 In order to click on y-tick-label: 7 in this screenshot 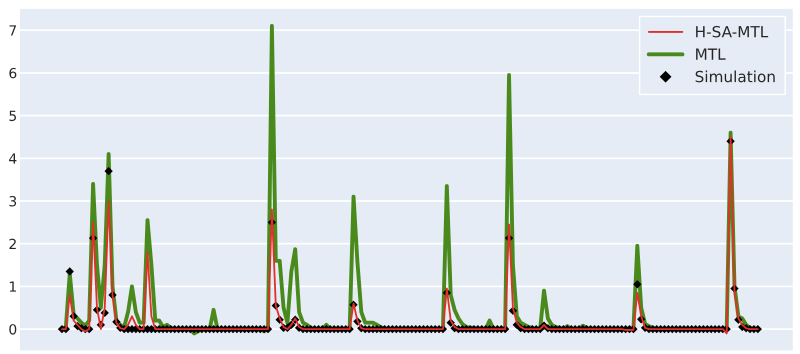, I will do `click(13, 30)`.